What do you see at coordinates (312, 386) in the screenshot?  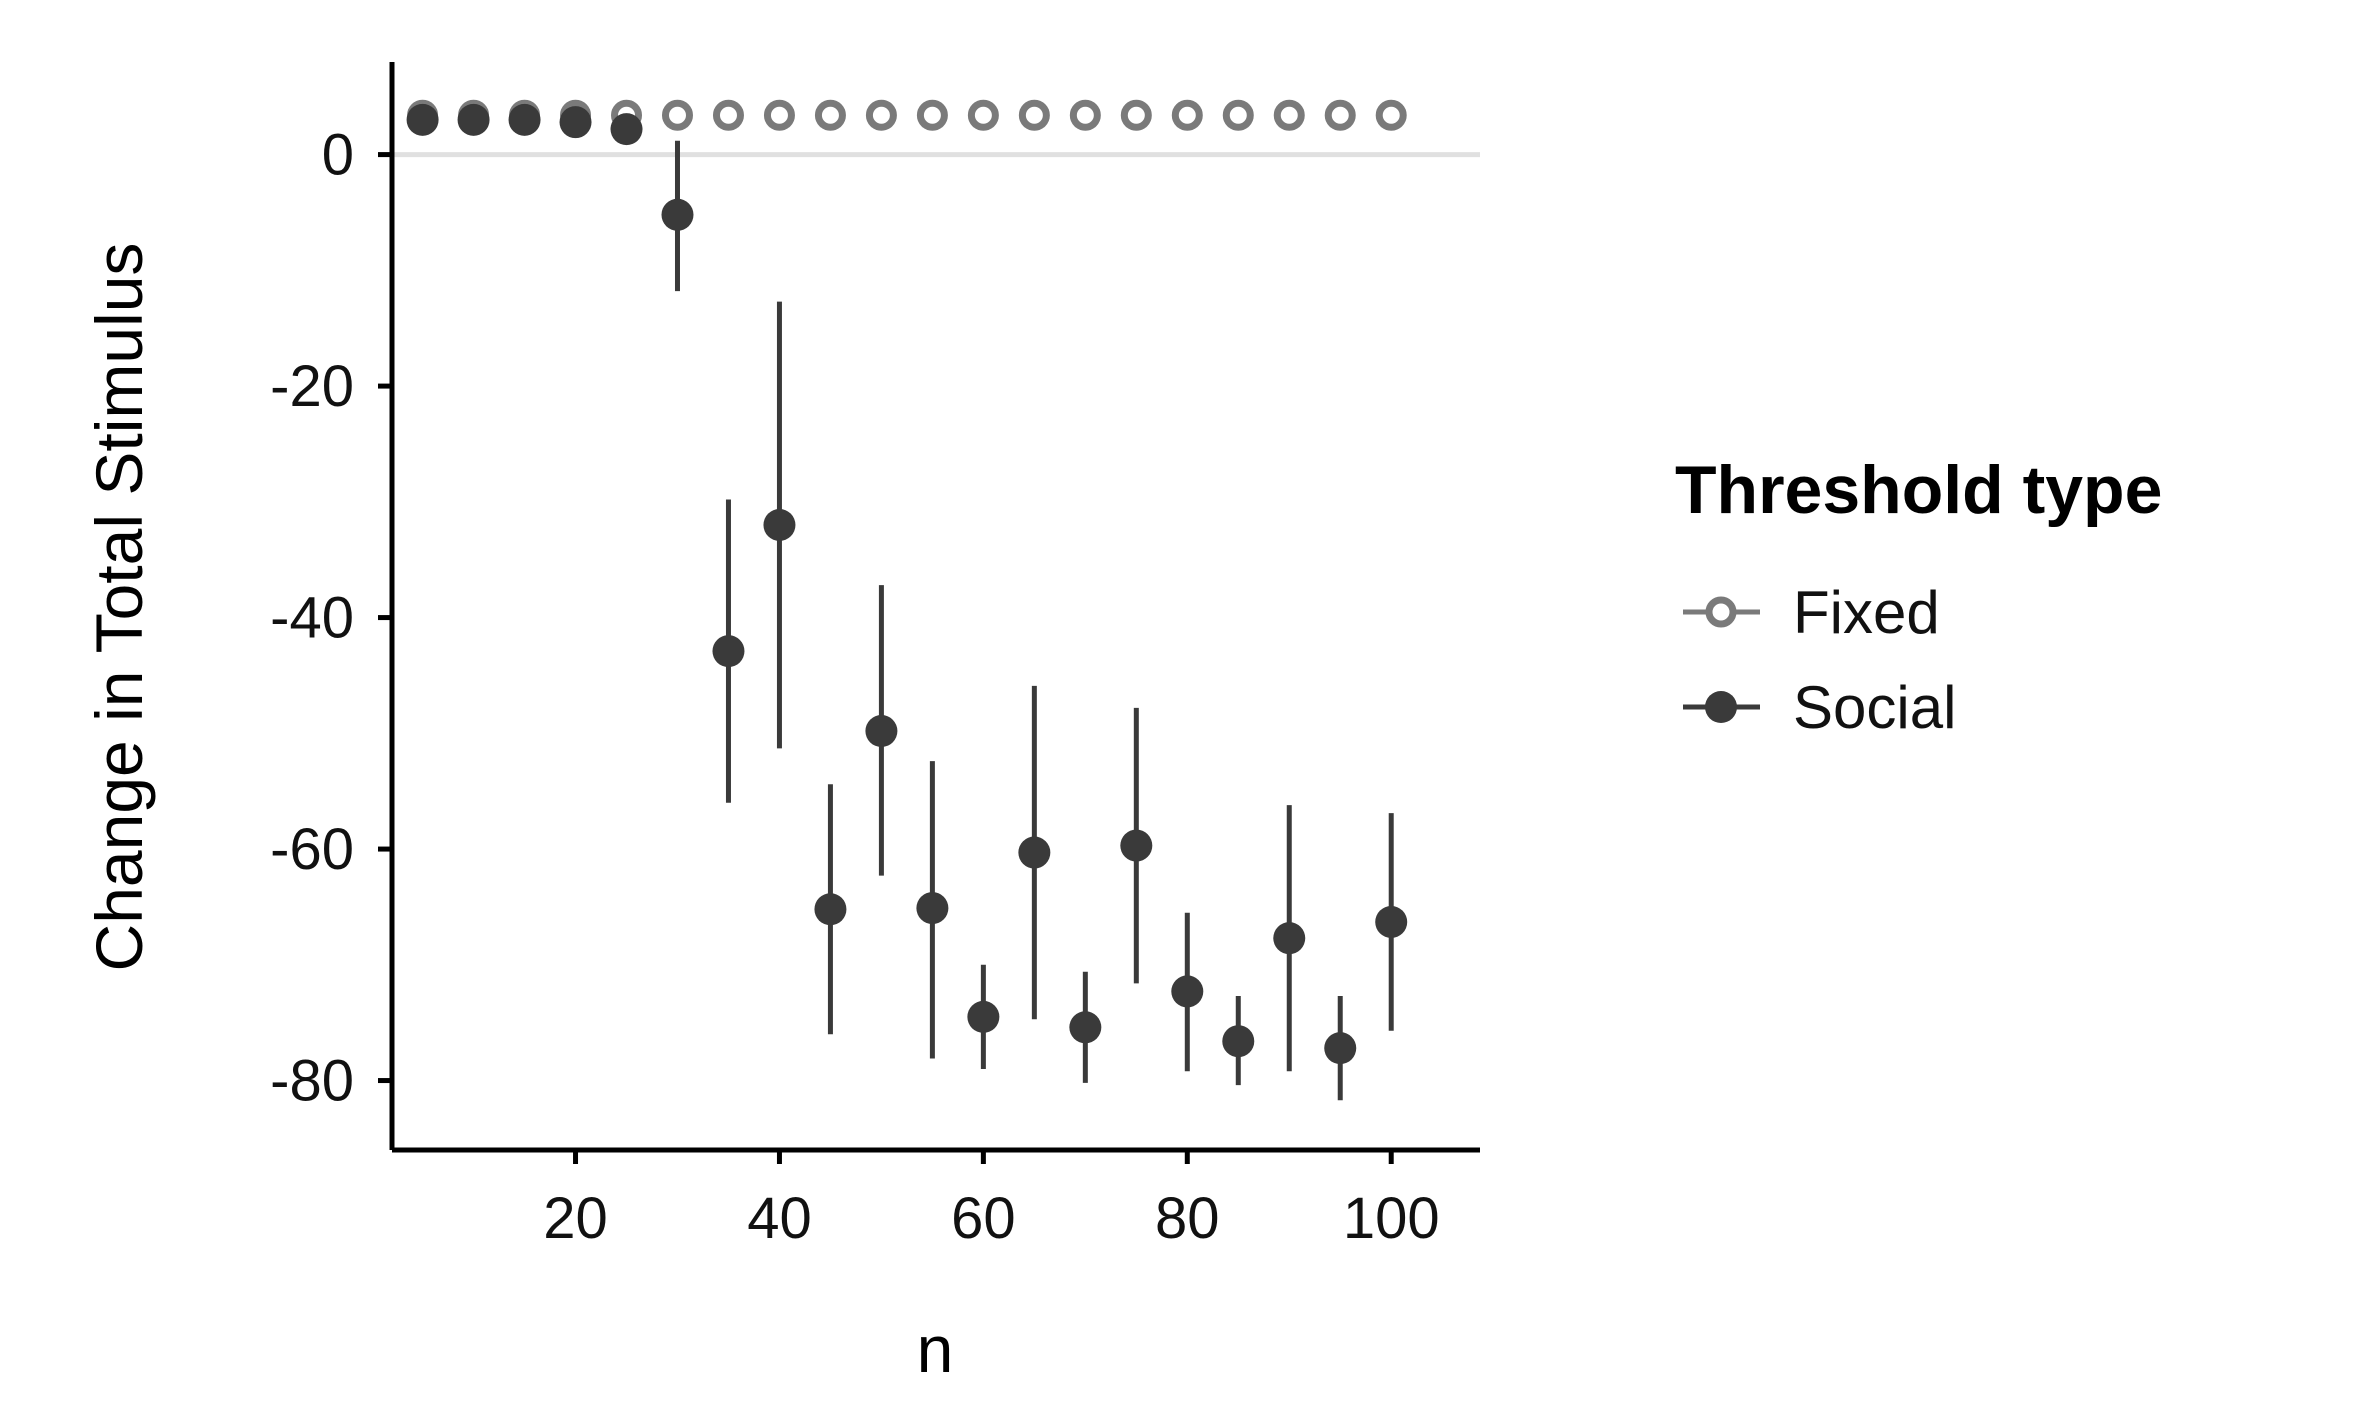 I see `y-tick-label: -20` at bounding box center [312, 386].